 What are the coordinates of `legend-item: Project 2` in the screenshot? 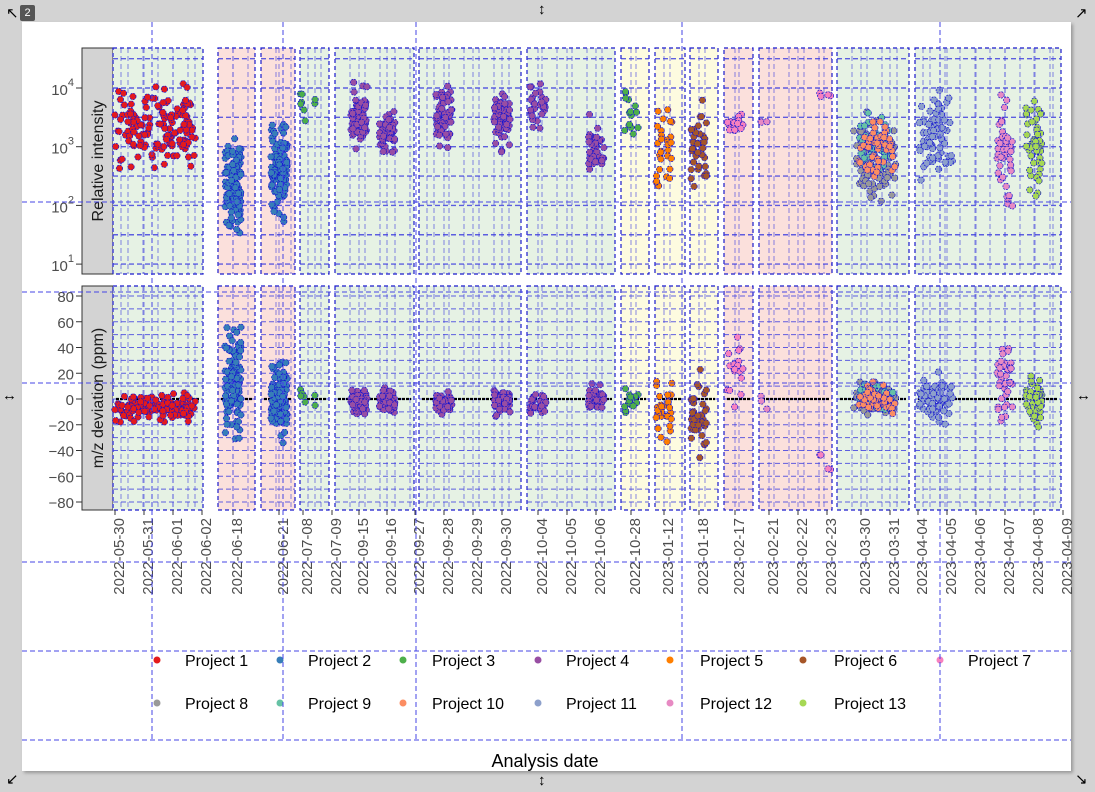 It's located at (323, 661).